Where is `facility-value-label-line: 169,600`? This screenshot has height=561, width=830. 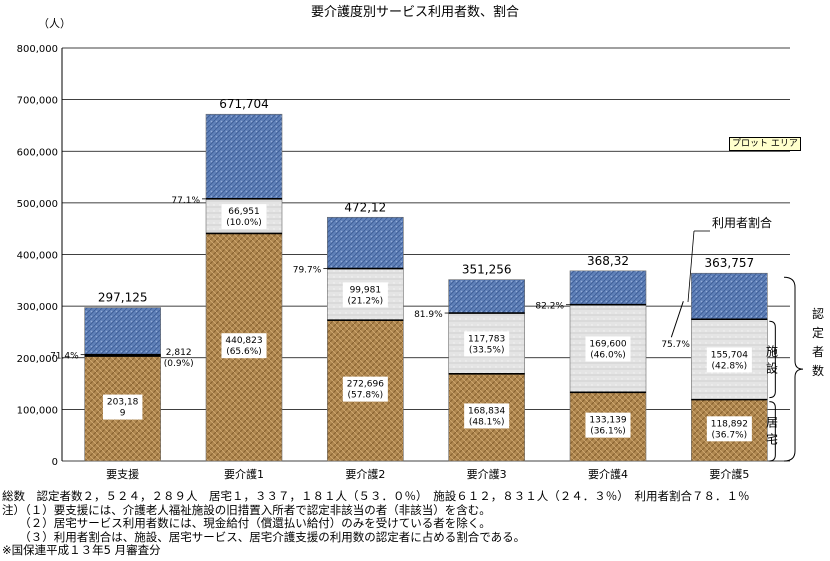 facility-value-label-line: 169,600 is located at coordinates (607, 344).